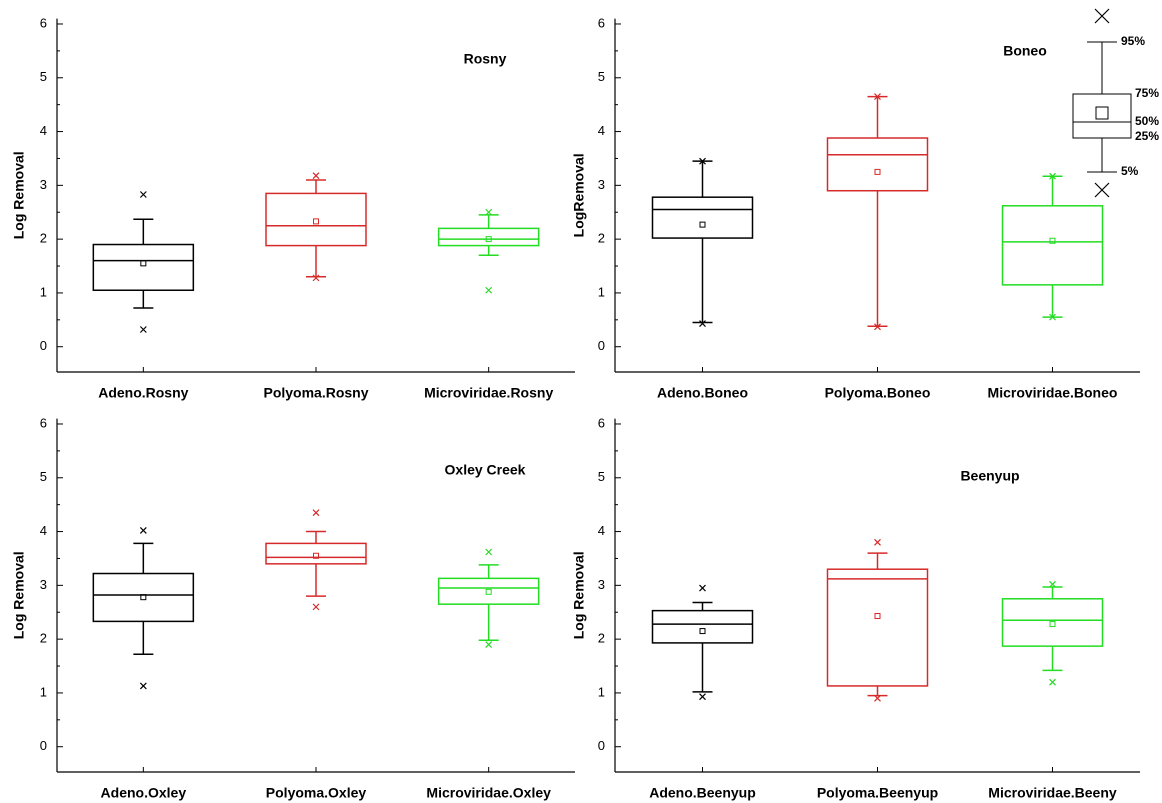 The height and width of the screenshot is (803, 1162). Describe the element at coordinates (1147, 121) in the screenshot. I see `key-label: 50%` at that location.